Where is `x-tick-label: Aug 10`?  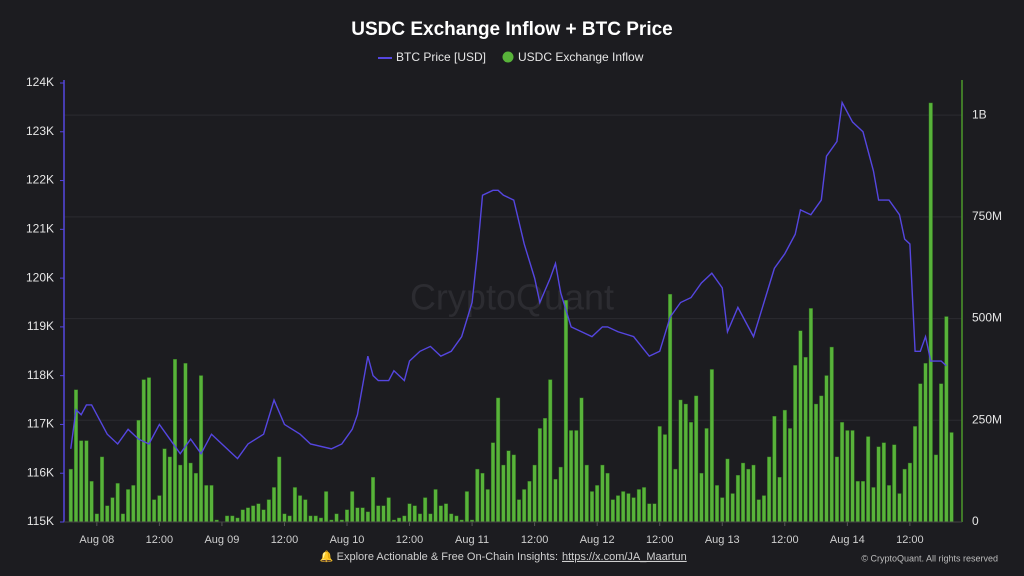
x-tick-label: Aug 10 is located at coordinates (347, 540).